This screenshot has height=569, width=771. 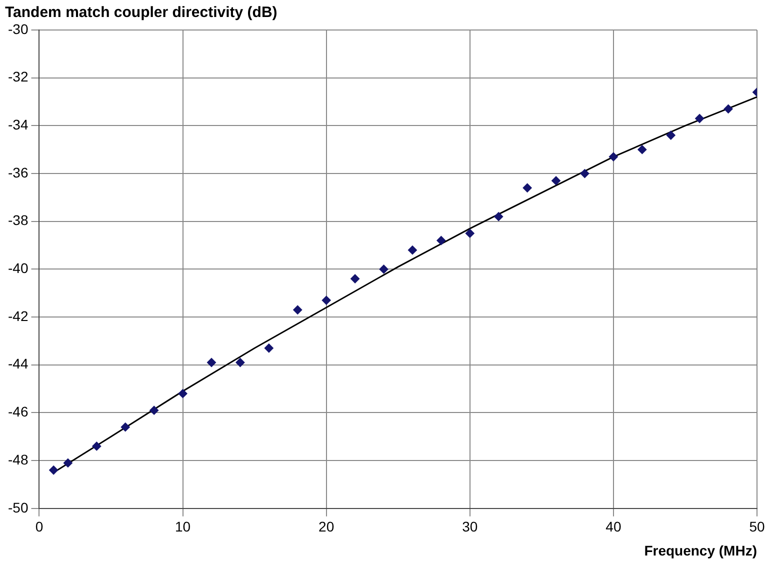 What do you see at coordinates (18, 316) in the screenshot?
I see `y-tick-label: -42` at bounding box center [18, 316].